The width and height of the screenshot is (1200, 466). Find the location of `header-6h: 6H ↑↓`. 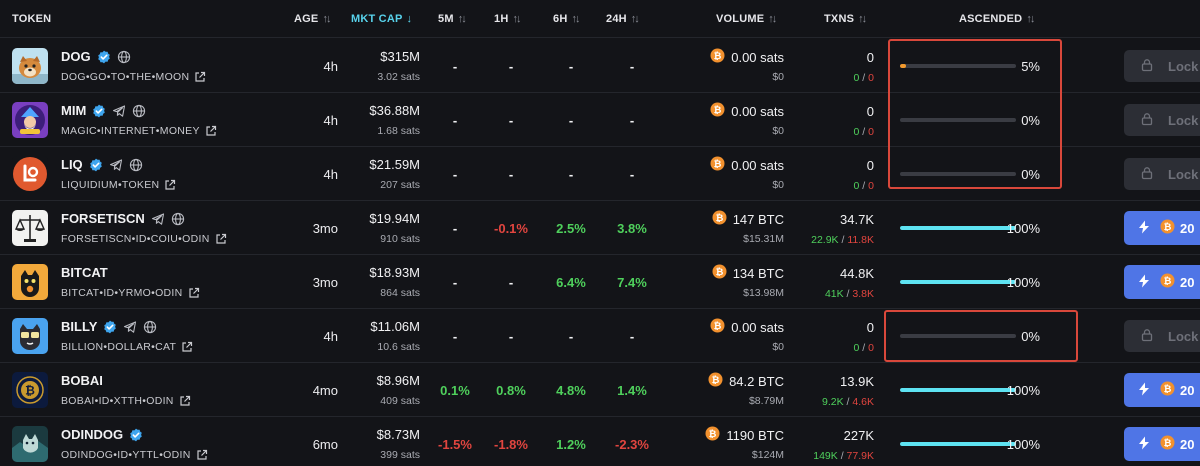

header-6h: 6H ↑↓ is located at coordinates (566, 19).